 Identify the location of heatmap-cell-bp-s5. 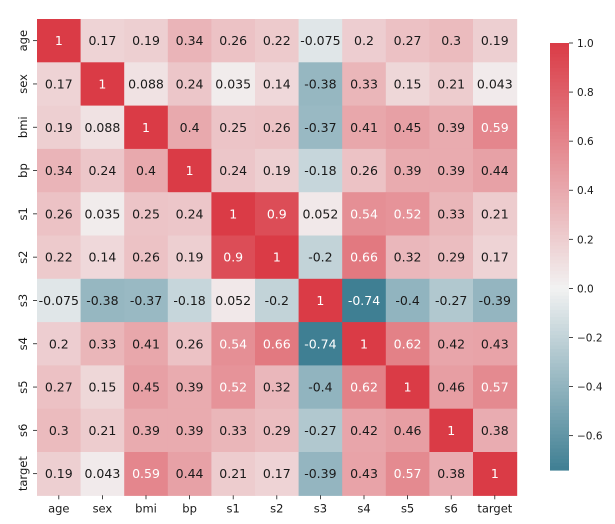
(407, 170).